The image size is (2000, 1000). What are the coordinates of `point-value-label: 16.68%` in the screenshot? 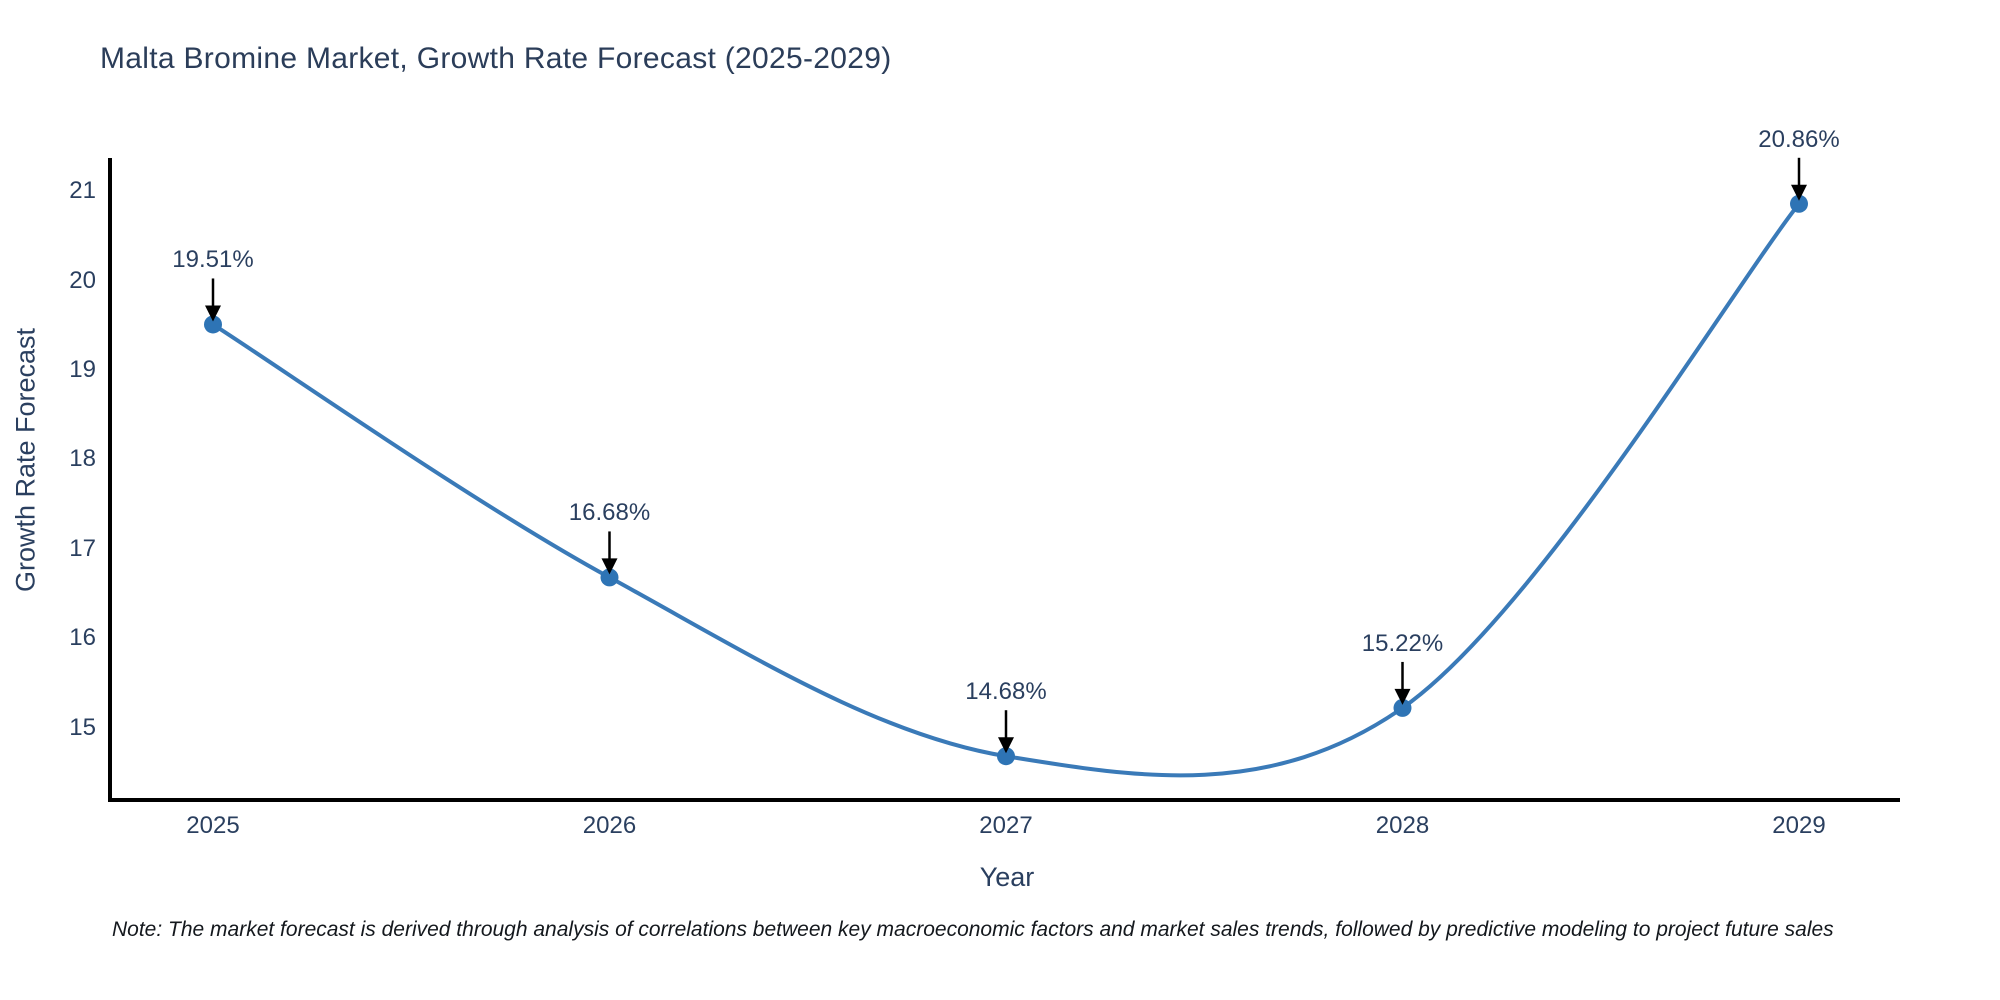 It's located at (609, 513).